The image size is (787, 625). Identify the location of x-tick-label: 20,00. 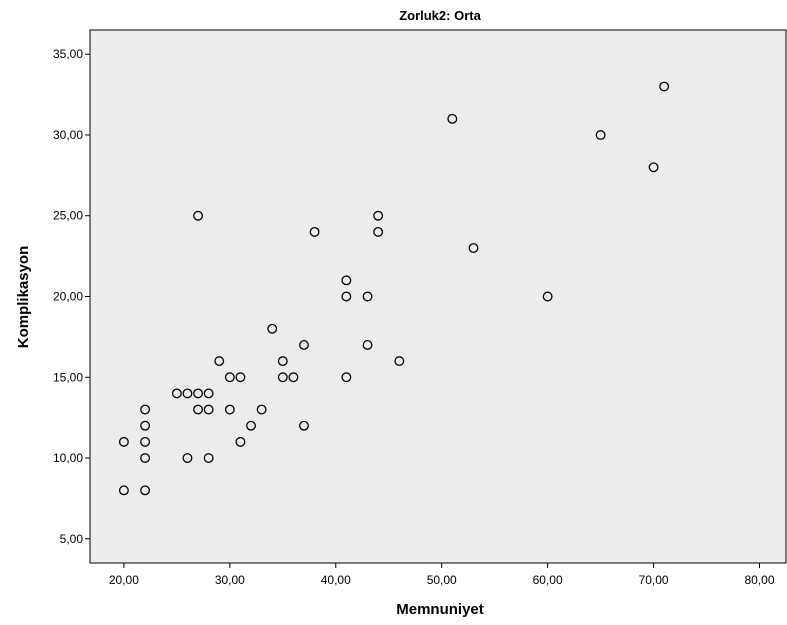
(124, 580).